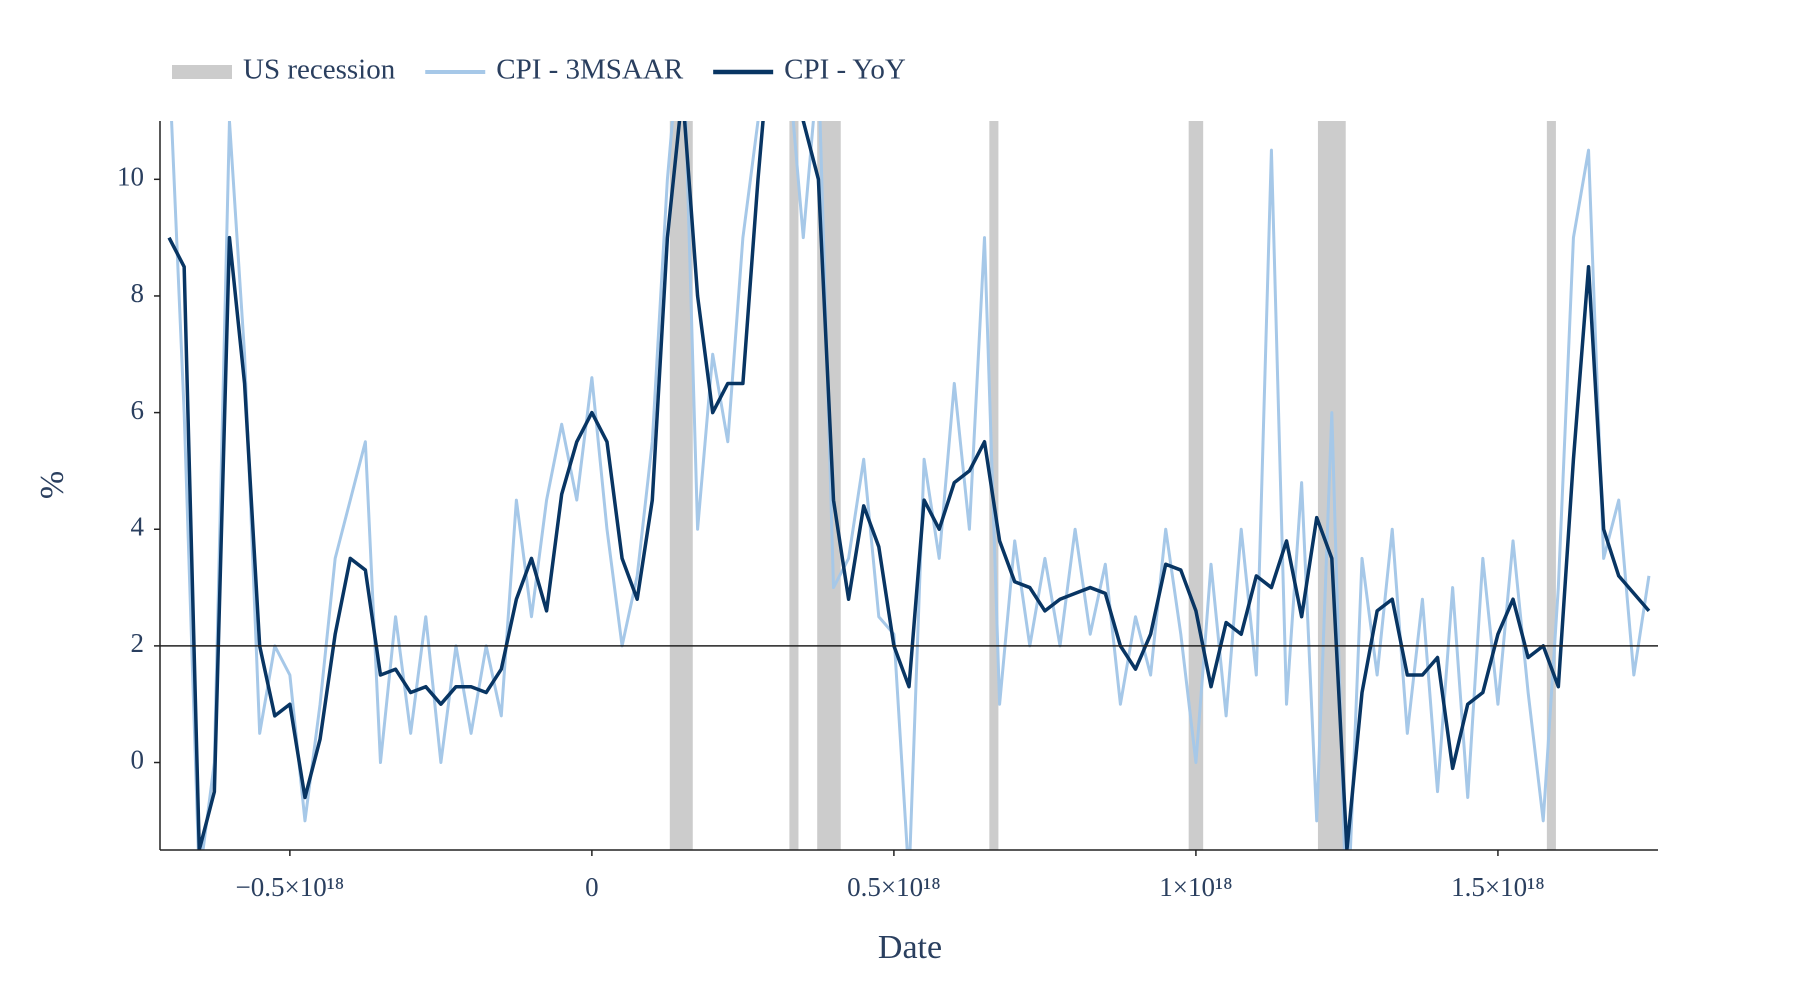  What do you see at coordinates (130, 177) in the screenshot?
I see `y-tick-label: 10` at bounding box center [130, 177].